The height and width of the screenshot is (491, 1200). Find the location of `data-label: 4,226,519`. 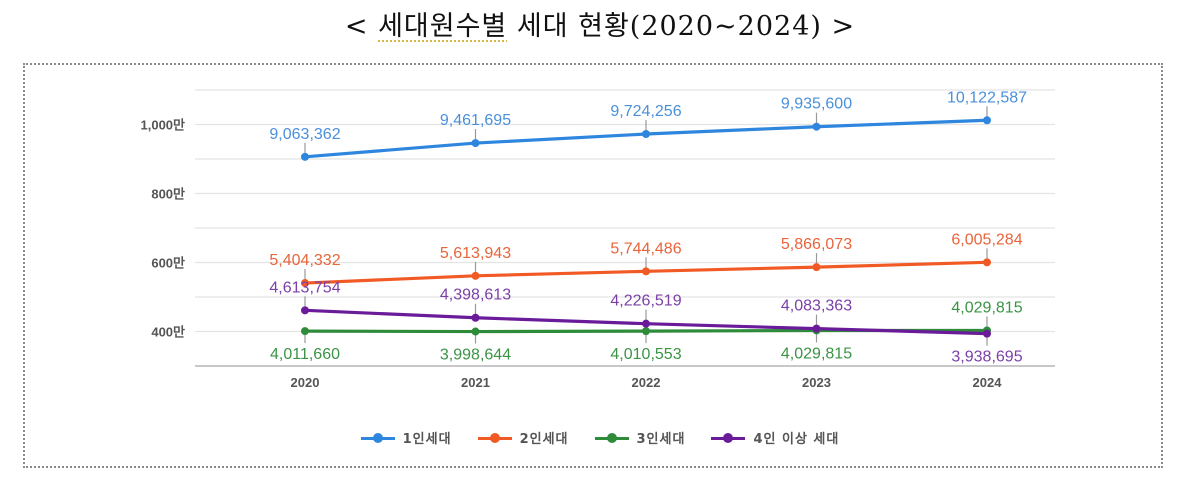

data-label: 4,226,519 is located at coordinates (645, 301).